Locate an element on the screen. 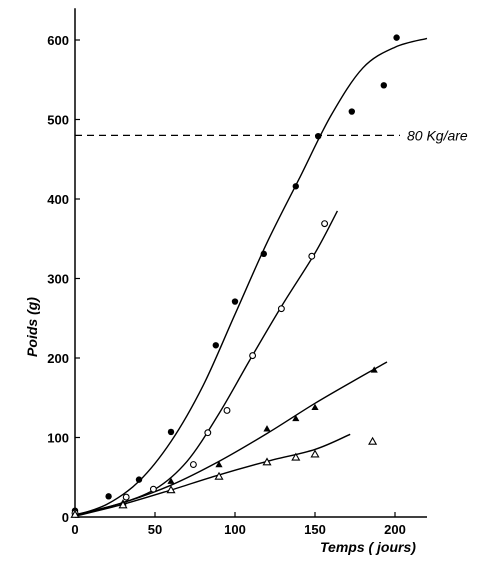 This screenshot has height=571, width=500. x-axis-title: Temps ( jours) is located at coordinates (368, 547).